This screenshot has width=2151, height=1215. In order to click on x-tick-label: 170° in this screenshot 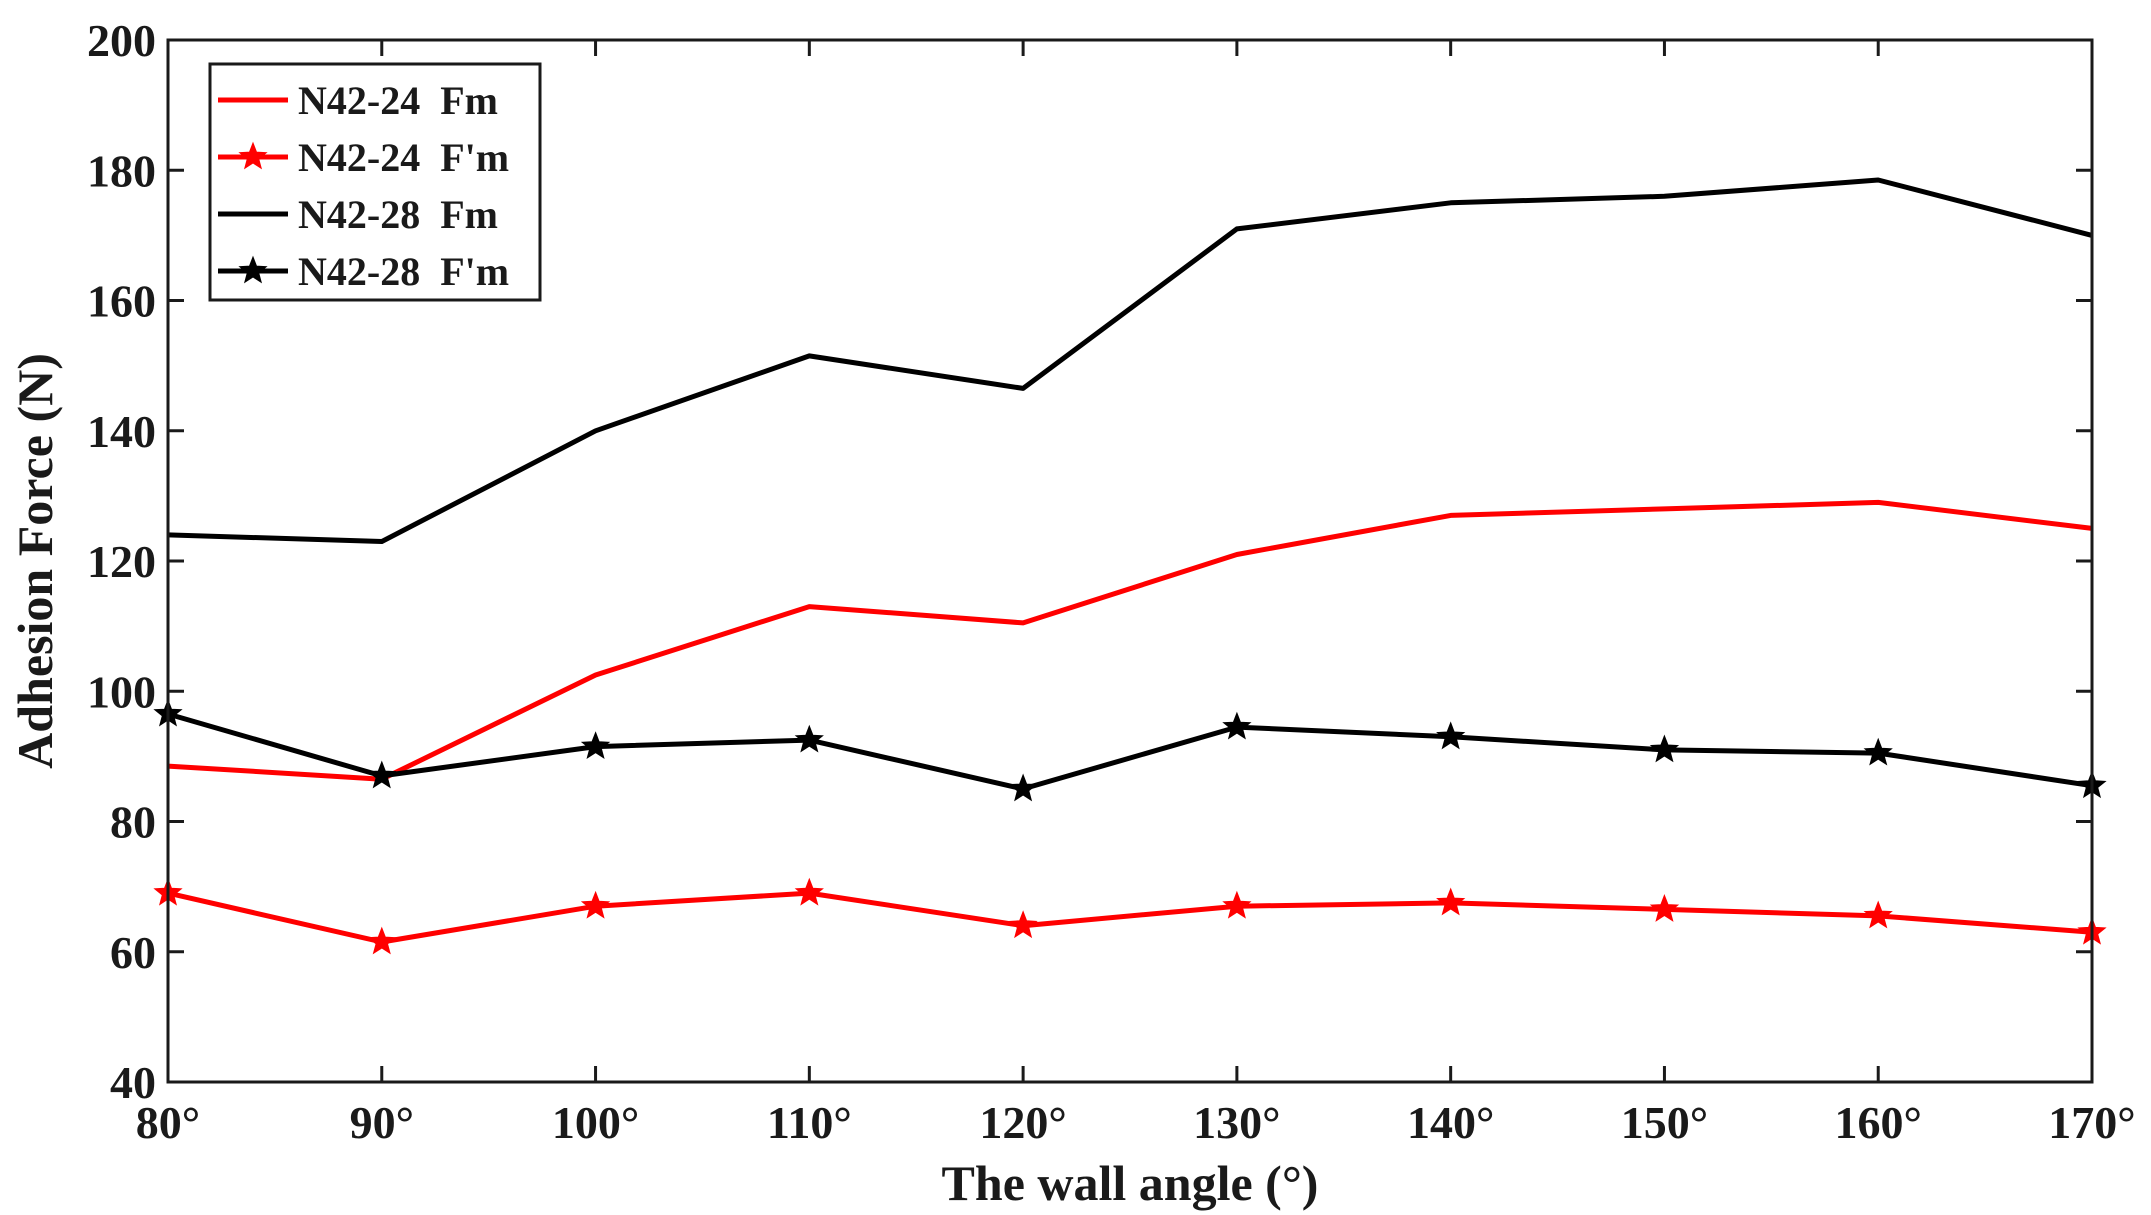, I will do `click(2091, 1122)`.